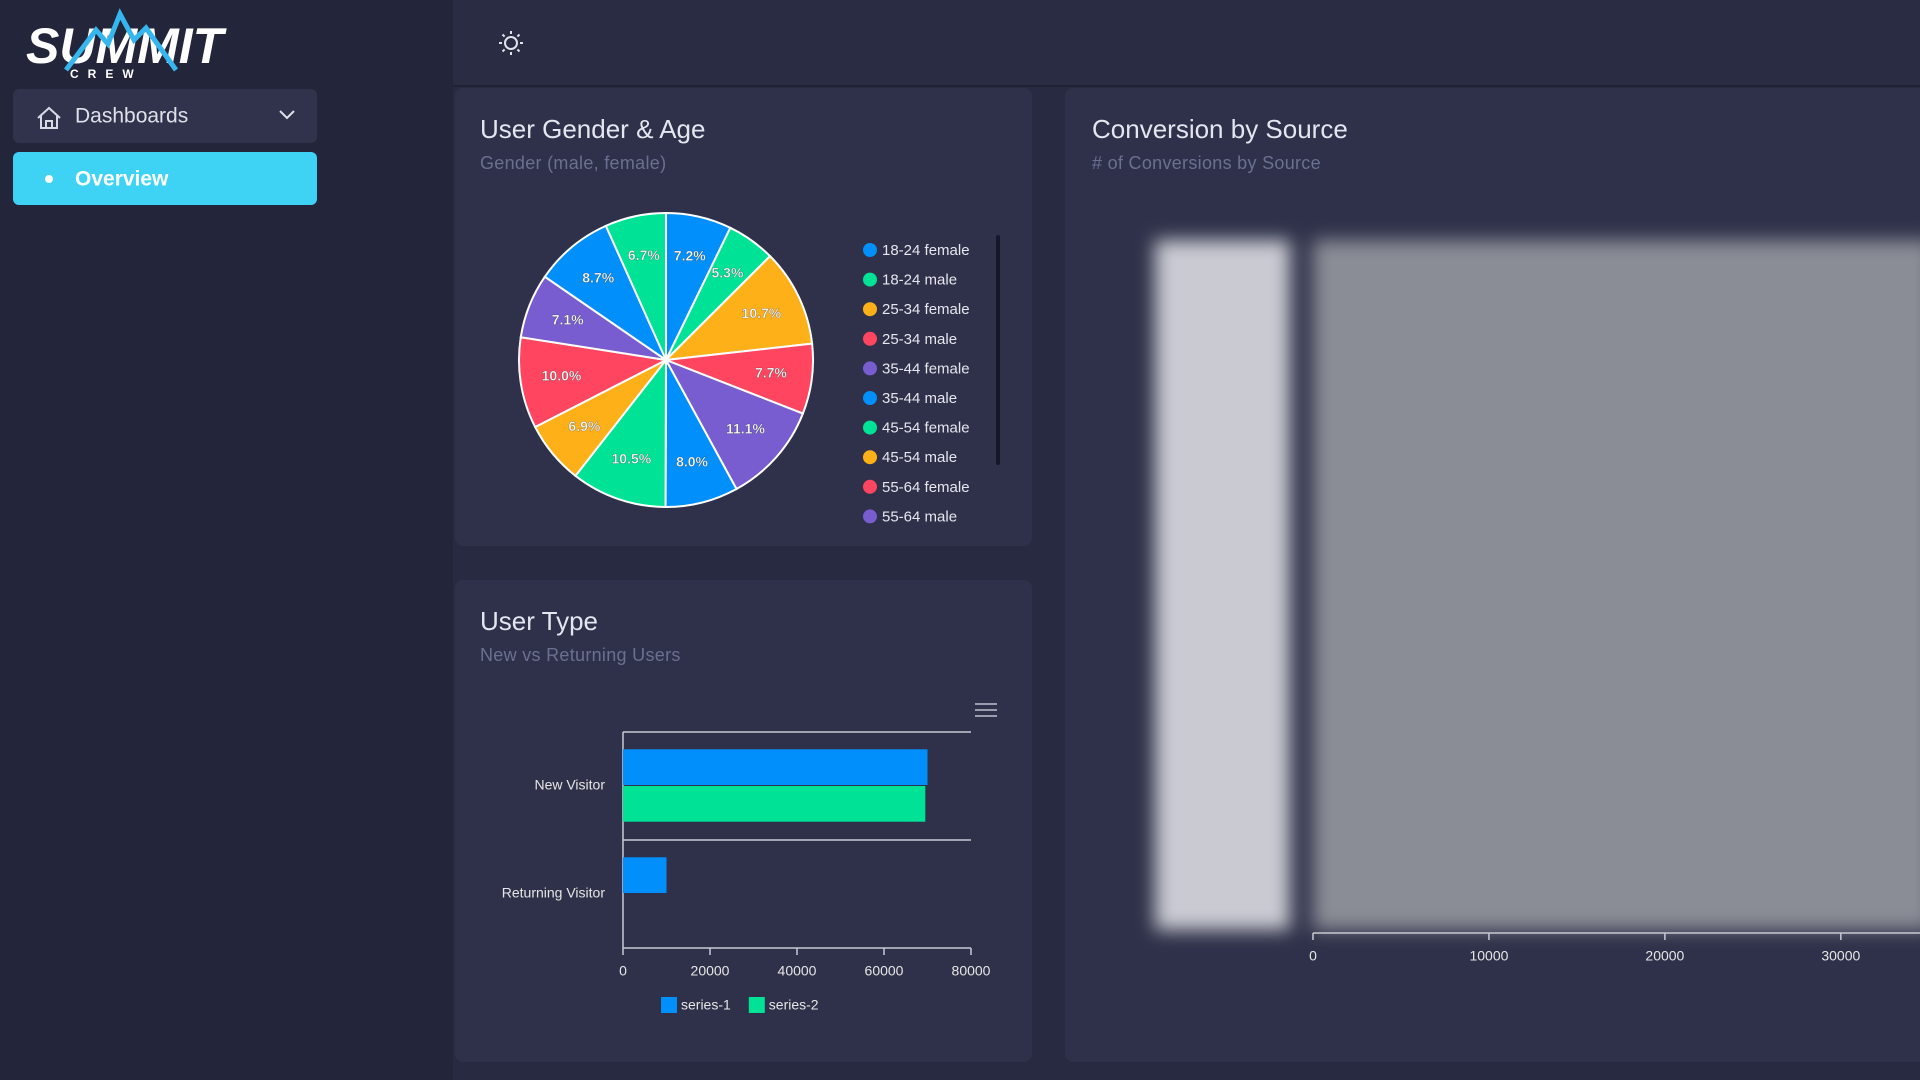 This screenshot has width=1920, height=1080. Describe the element at coordinates (926, 368) in the screenshot. I see `legend-label: 35-44 female` at that location.